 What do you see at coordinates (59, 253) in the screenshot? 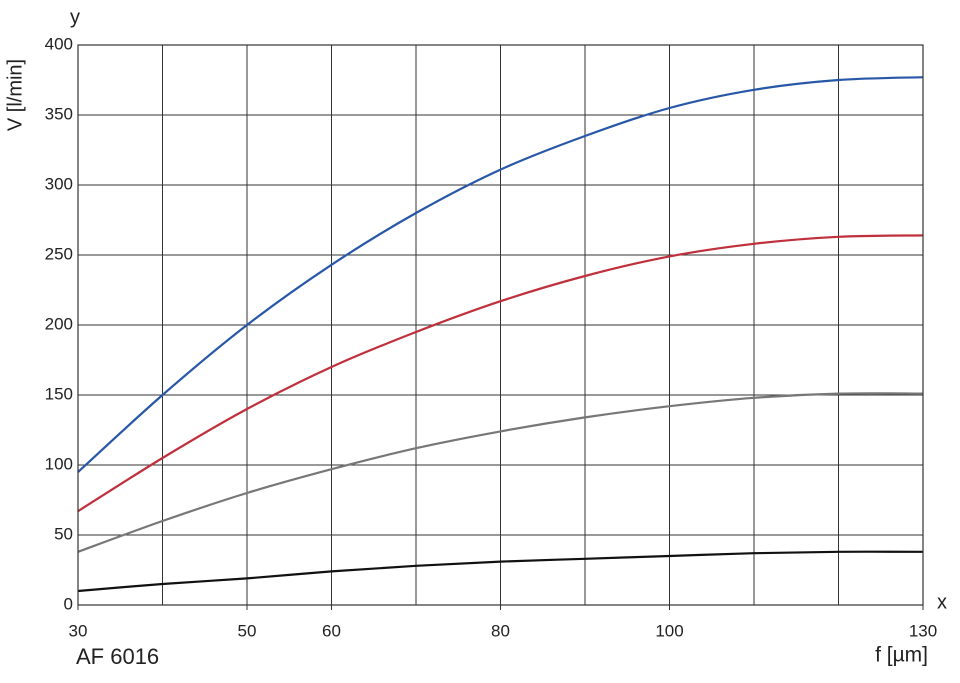
I see `y-tick-label: 250` at bounding box center [59, 253].